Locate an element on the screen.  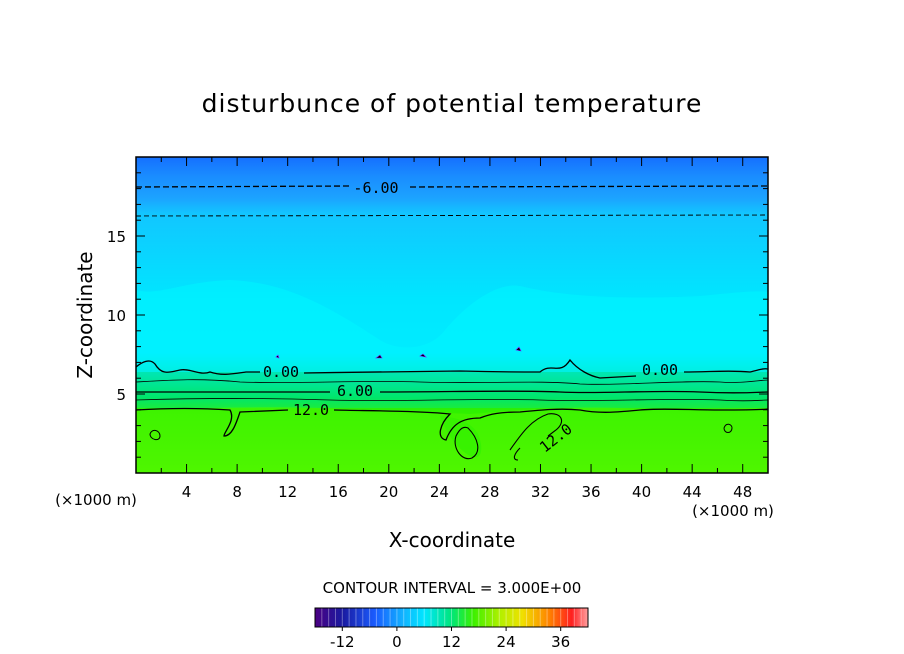
contour-line-zero is located at coordinates (452, 368).